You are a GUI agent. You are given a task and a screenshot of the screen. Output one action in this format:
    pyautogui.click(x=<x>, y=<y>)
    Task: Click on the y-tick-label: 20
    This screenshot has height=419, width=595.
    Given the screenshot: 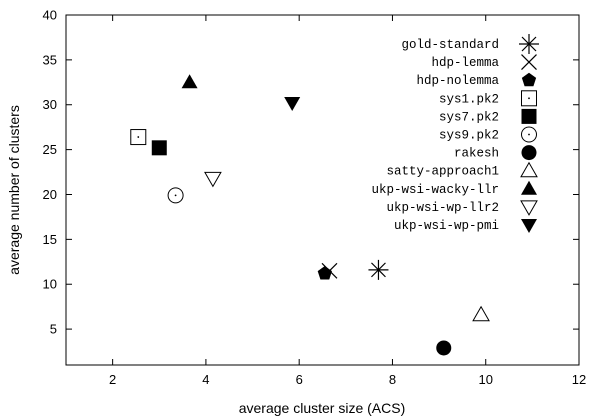 What is the action you would take?
    pyautogui.click(x=50, y=194)
    